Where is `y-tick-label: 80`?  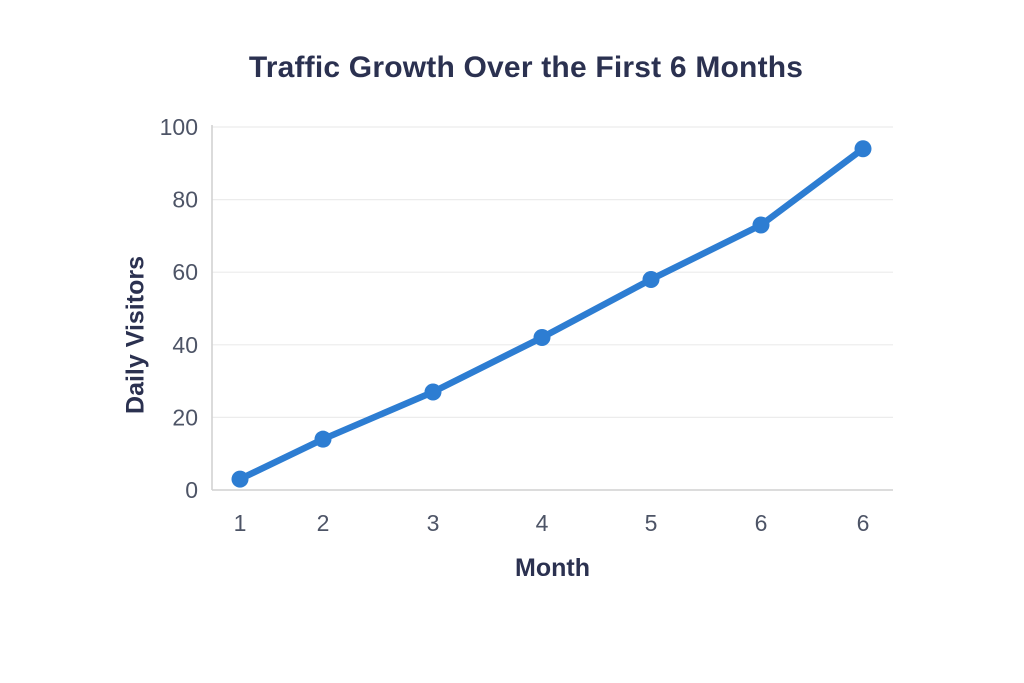 y-tick-label: 80 is located at coordinates (185, 200).